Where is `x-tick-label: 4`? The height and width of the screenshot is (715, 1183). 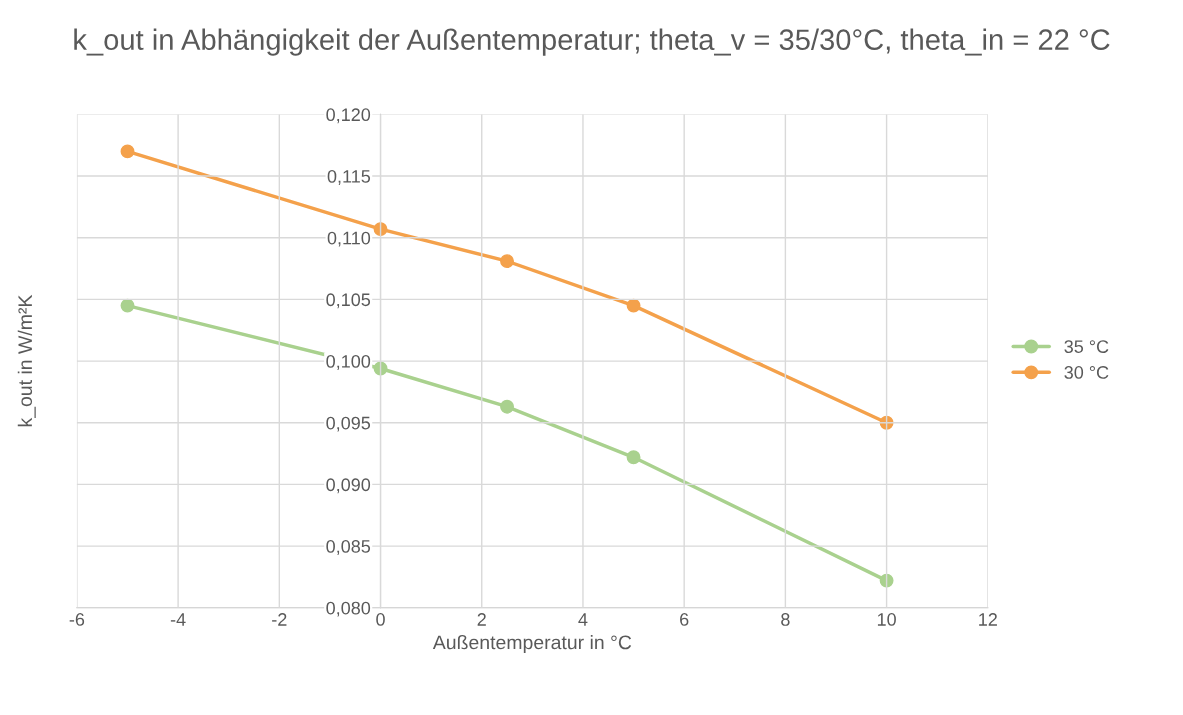
x-tick-label: 4 is located at coordinates (583, 619).